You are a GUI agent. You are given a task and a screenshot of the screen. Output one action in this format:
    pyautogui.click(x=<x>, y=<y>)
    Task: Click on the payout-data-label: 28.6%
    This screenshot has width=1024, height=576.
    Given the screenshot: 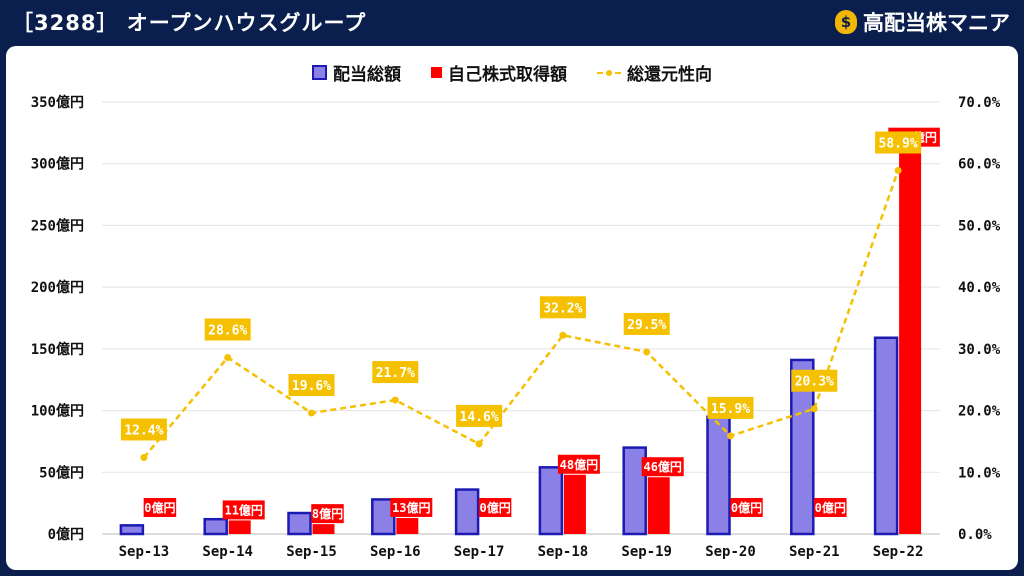 What is the action you would take?
    pyautogui.click(x=227, y=330)
    